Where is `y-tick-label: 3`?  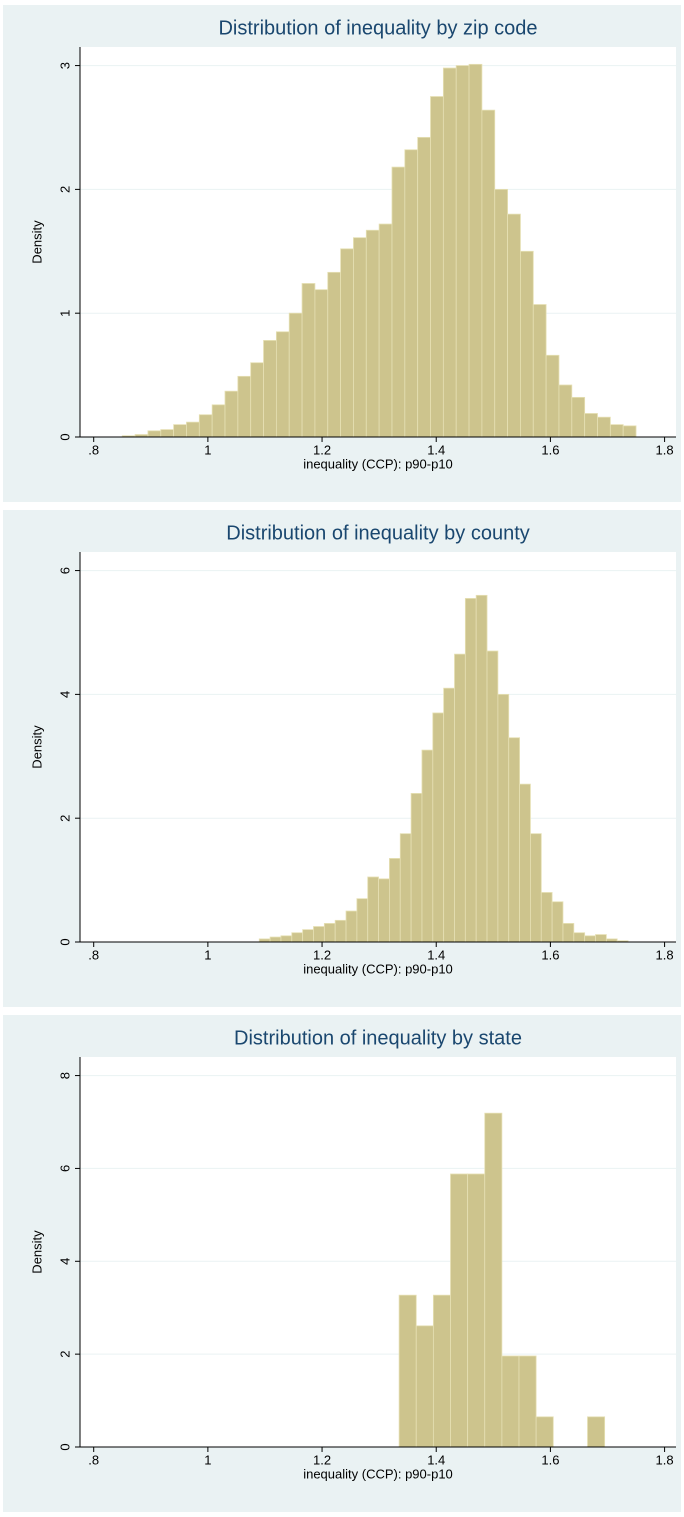
y-tick-label: 3 is located at coordinates (64, 65).